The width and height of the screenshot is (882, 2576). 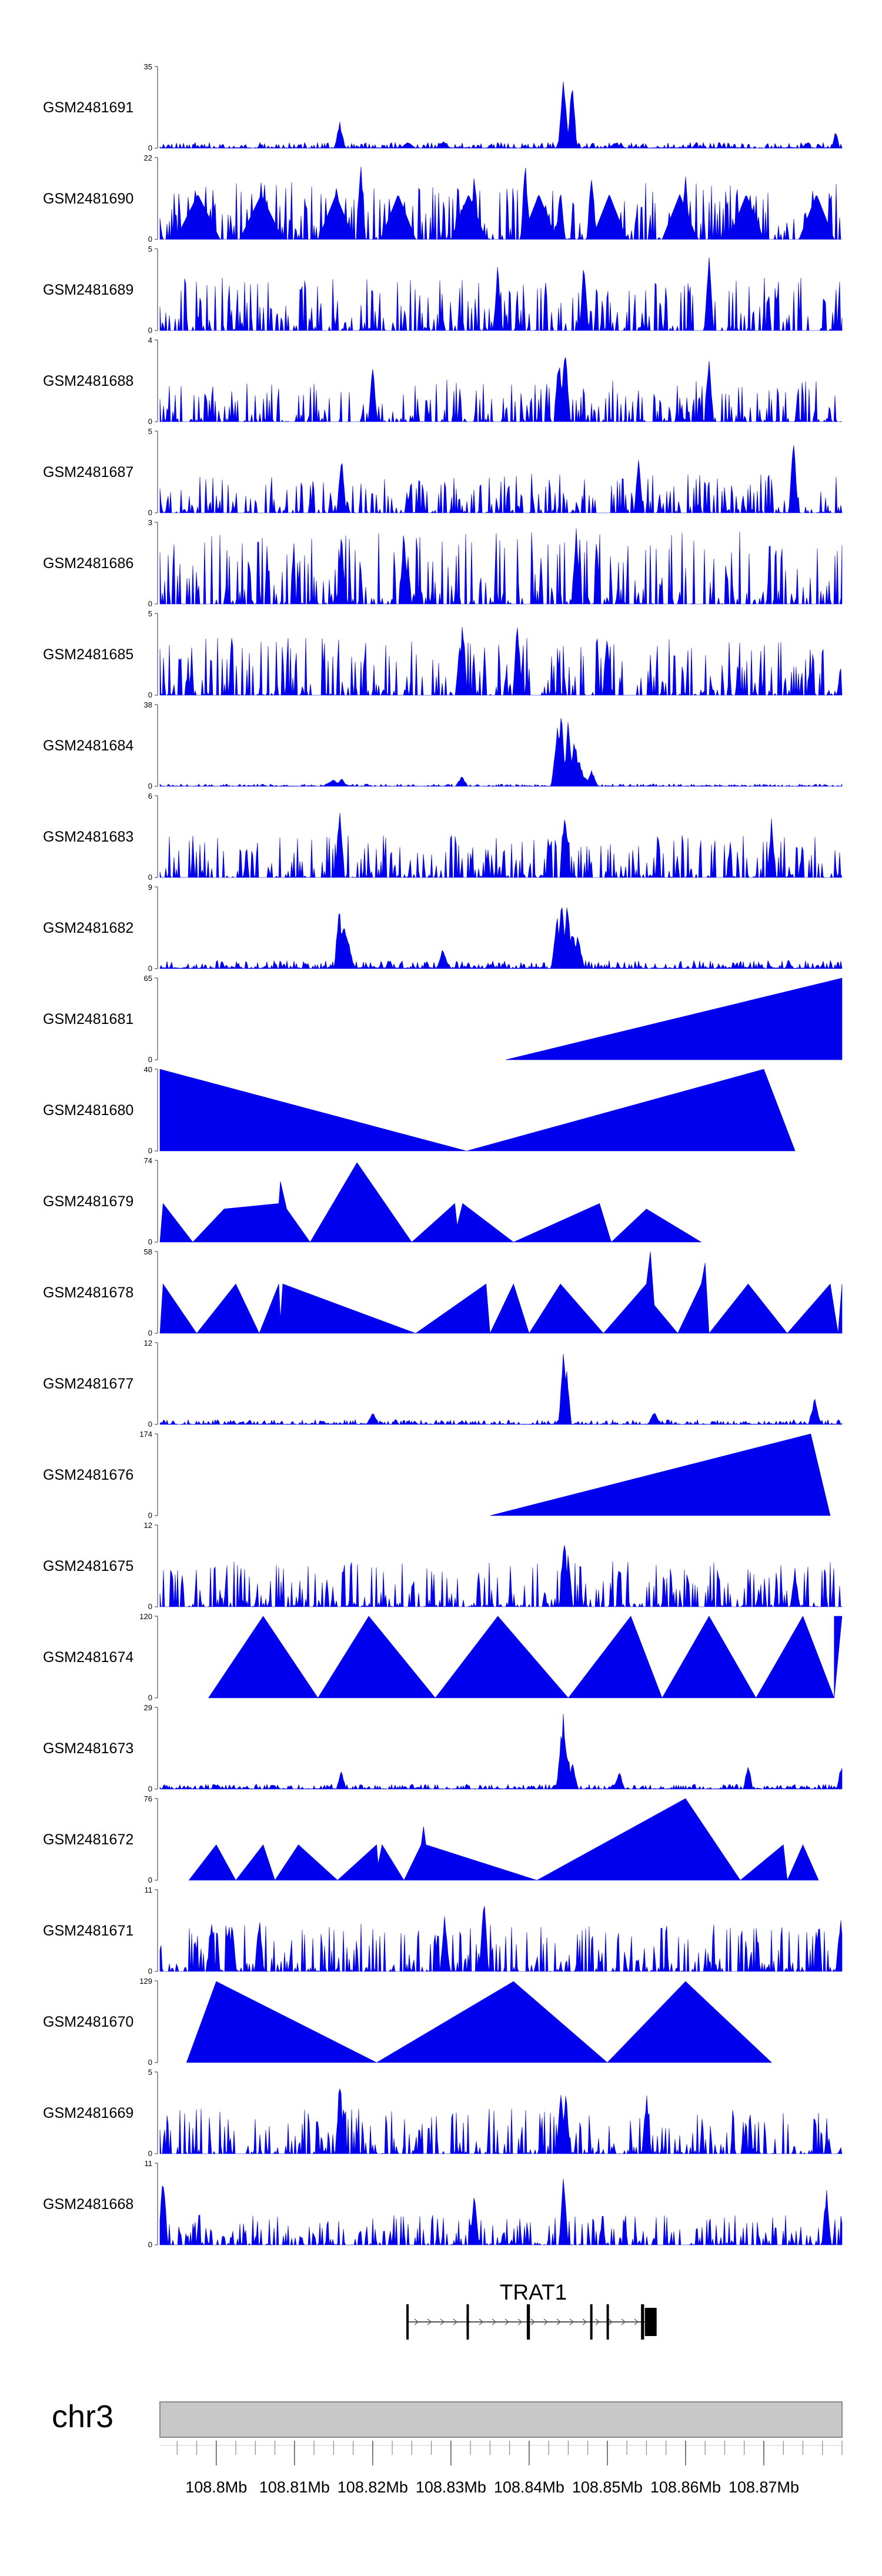 I want to click on track-GSM2481682: GSM2481682 9 0, so click(x=443, y=928).